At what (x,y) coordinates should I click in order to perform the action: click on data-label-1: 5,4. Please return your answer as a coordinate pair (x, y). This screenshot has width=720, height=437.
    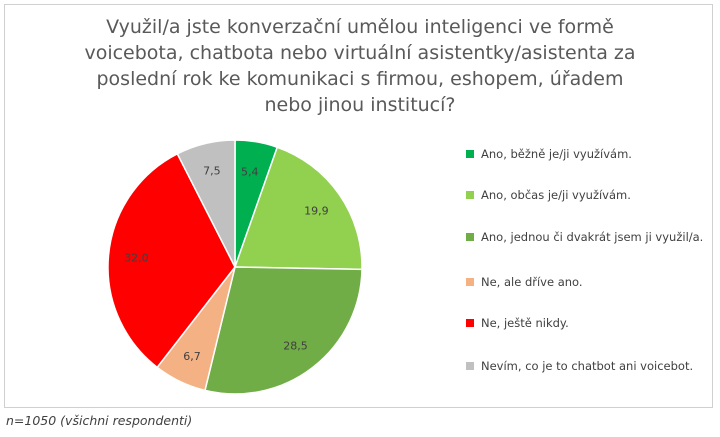
    Looking at the image, I should click on (250, 171).